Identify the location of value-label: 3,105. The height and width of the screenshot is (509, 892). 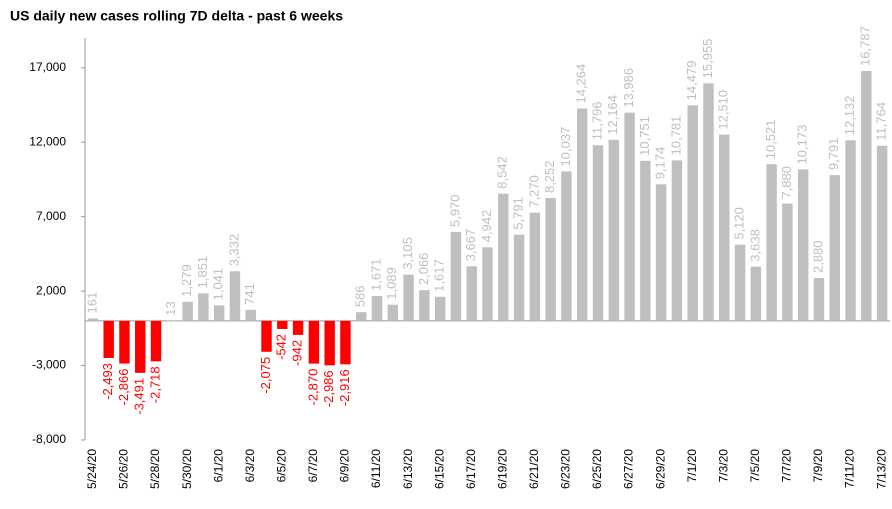
(407, 253).